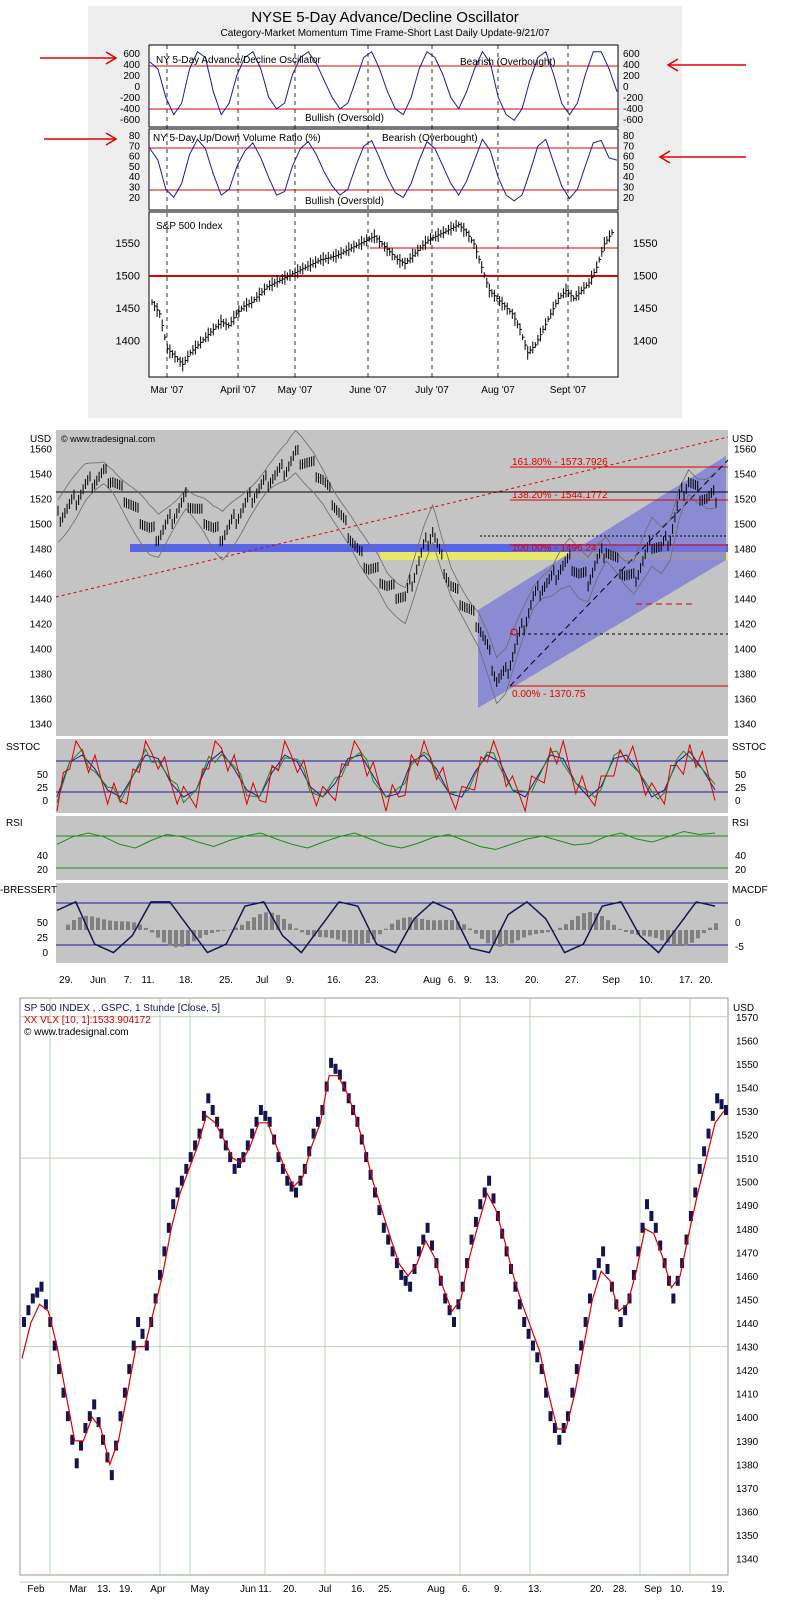 The image size is (808, 1601). What do you see at coordinates (747, 1277) in the screenshot?
I see `chart3-y-tick: 1460` at bounding box center [747, 1277].